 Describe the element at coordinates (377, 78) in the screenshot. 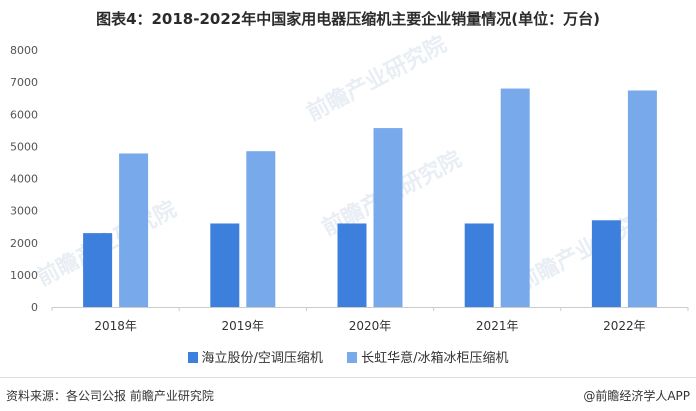

I see `watermark-4: 前瞻产业研究院` at that location.